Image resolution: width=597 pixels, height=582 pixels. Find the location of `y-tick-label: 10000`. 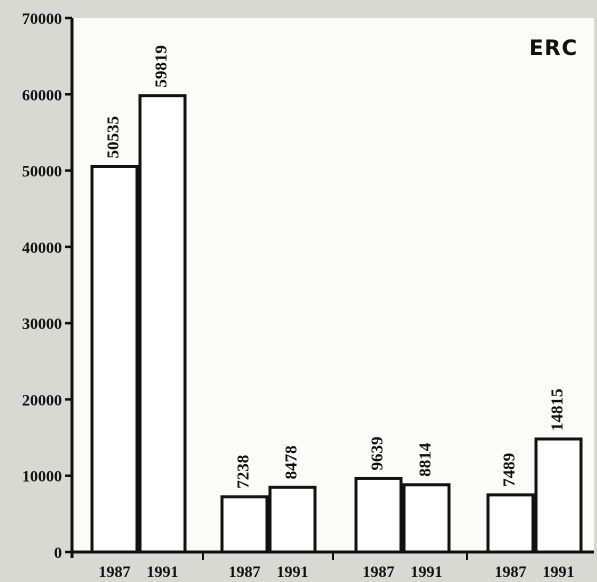

y-tick-label: 10000 is located at coordinates (42, 477).